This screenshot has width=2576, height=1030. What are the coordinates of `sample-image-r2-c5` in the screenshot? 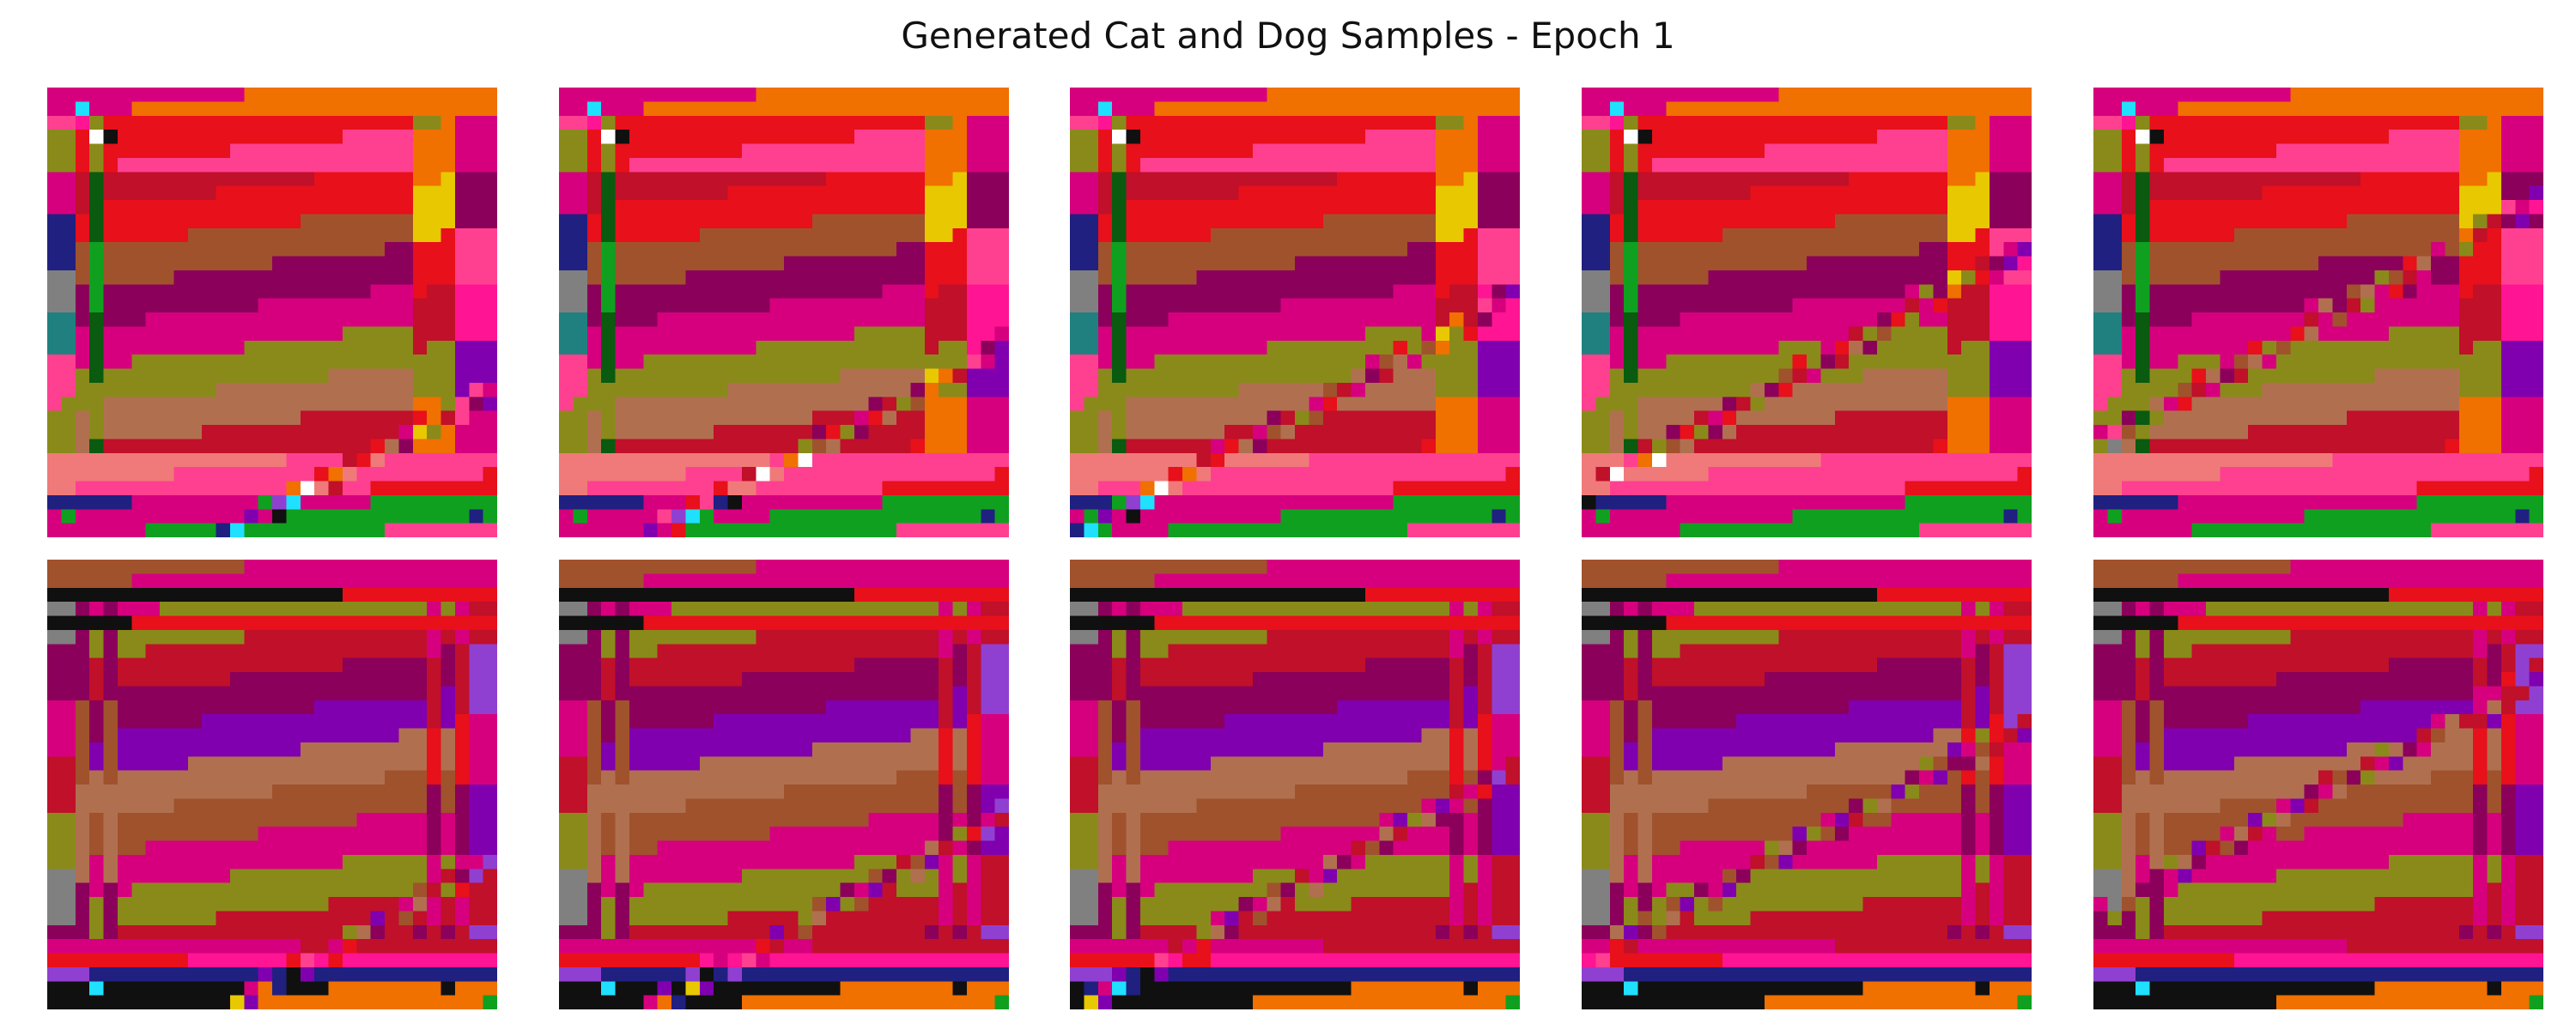 It's located at (2318, 784).